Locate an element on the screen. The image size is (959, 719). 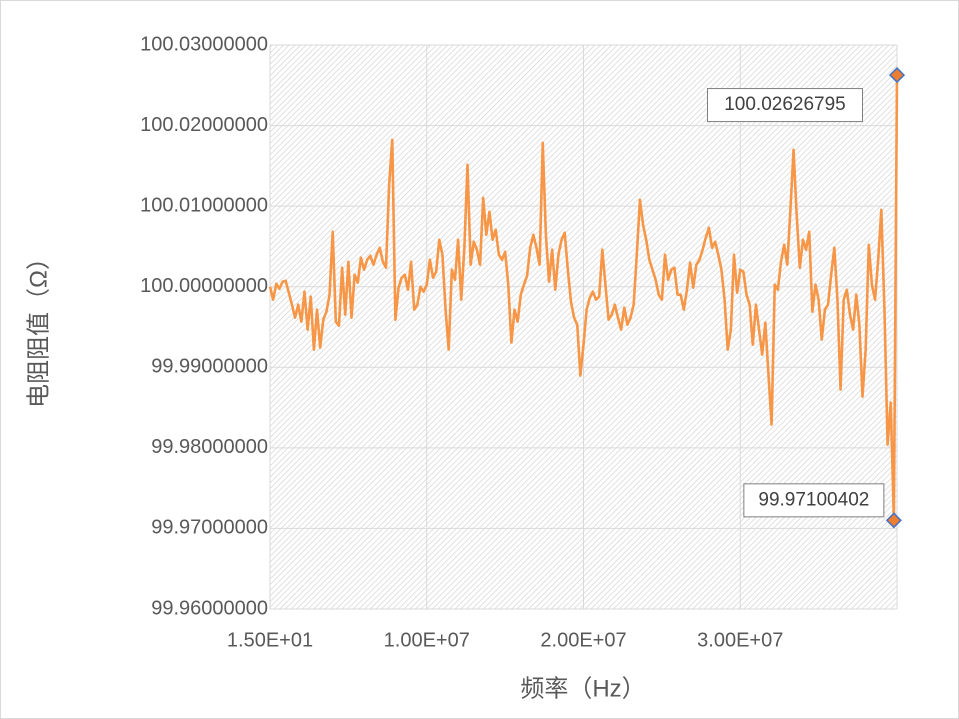
x-tick-label: 1.00E+07 is located at coordinates (427, 640).